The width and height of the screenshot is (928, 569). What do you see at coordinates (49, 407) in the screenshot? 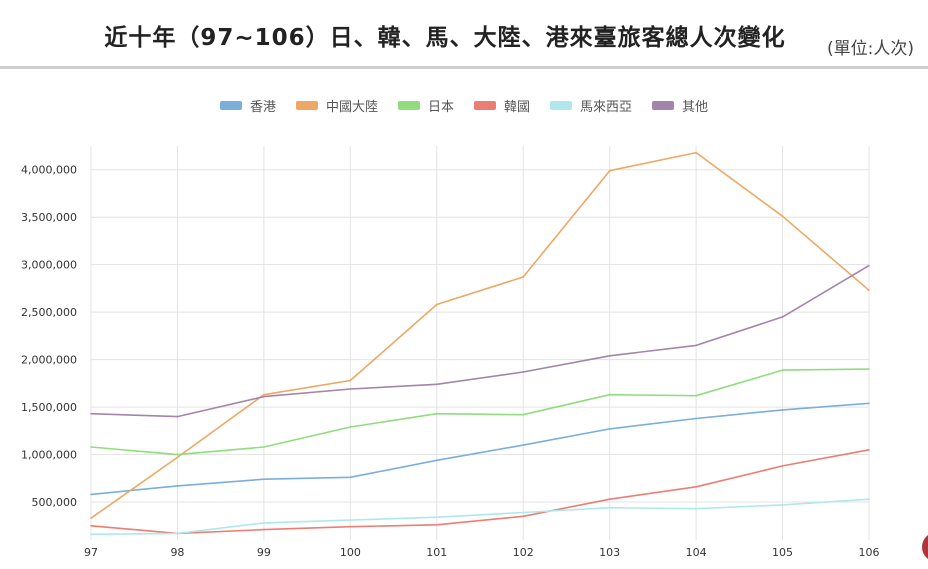
I see `y-tick-label: 1,500,000` at bounding box center [49, 407].